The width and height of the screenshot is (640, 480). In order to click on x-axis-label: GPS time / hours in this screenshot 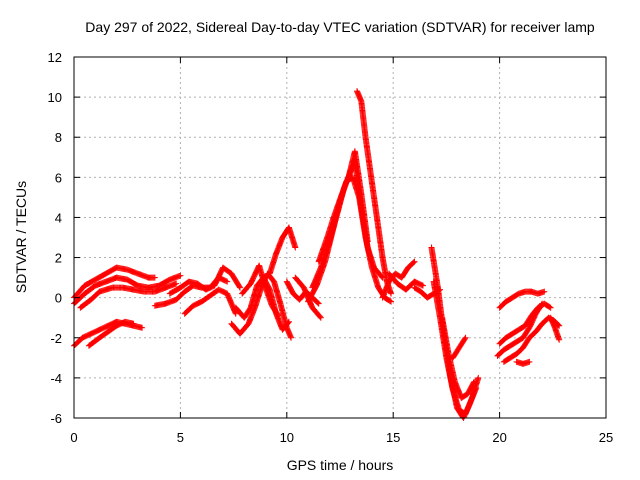, I will do `click(340, 465)`.